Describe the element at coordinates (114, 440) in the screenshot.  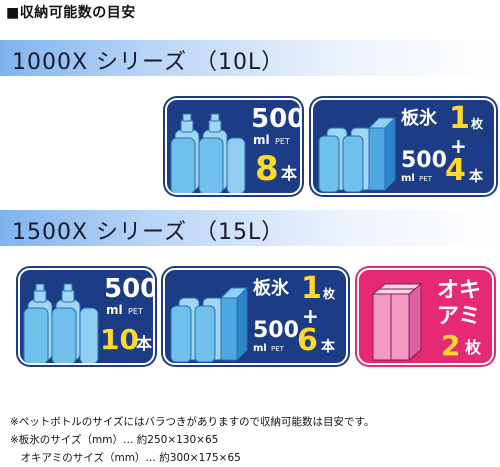
I see `footnote-ice-size: ※板氷のサイズ（mm）… 約250×130×65` at that location.